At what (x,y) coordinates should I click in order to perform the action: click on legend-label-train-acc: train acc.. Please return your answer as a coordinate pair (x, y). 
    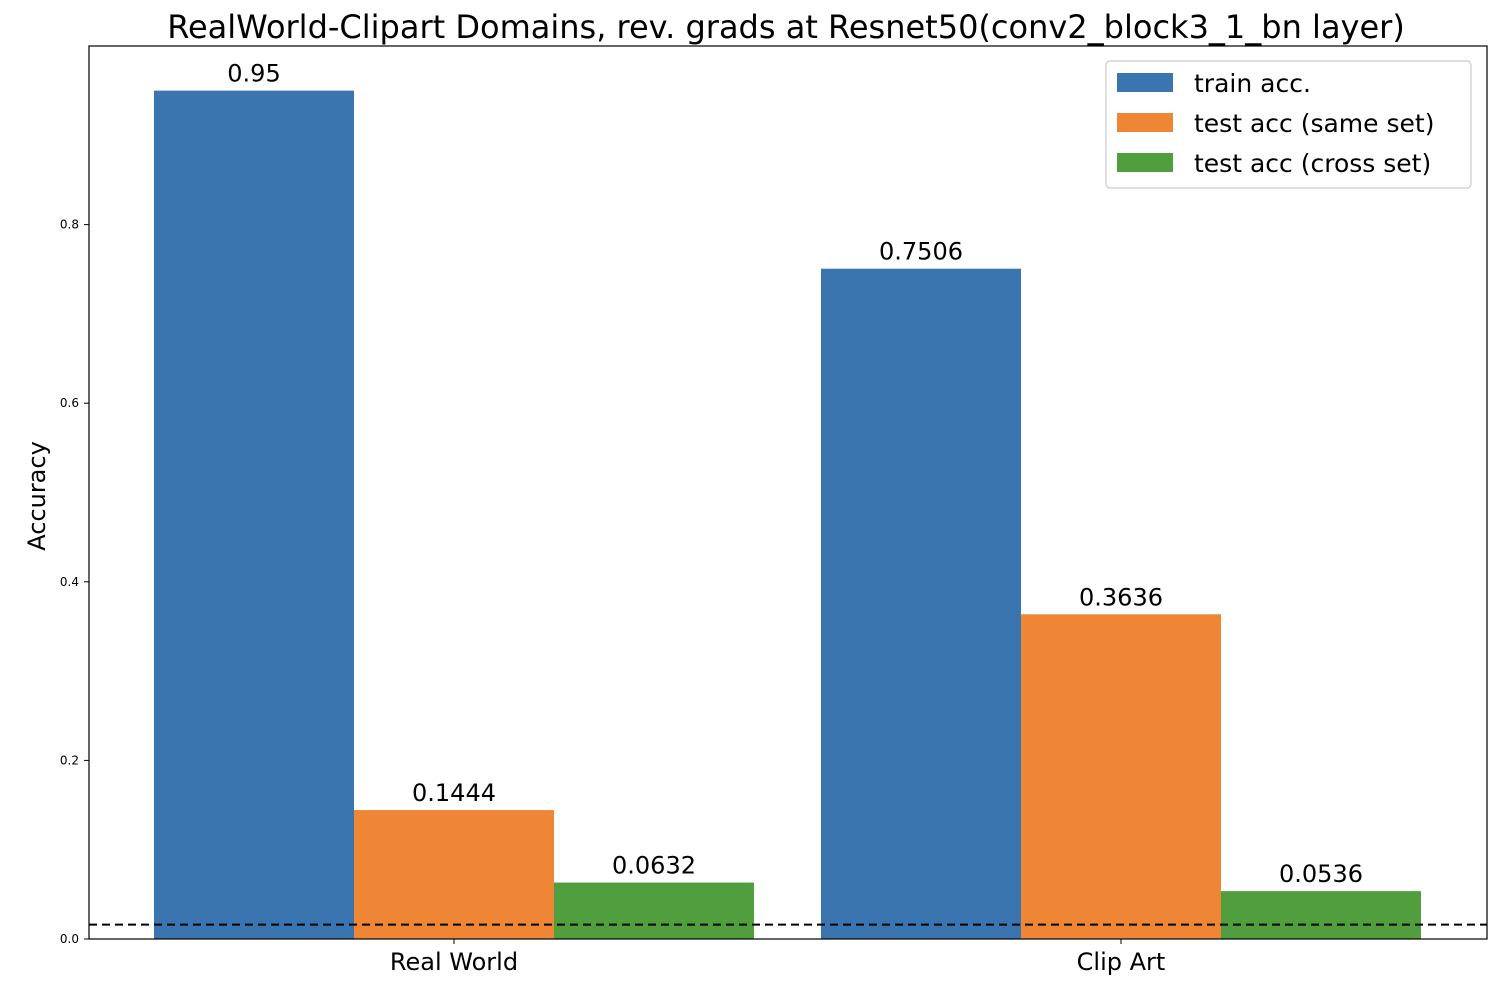
    Looking at the image, I should click on (1252, 83).